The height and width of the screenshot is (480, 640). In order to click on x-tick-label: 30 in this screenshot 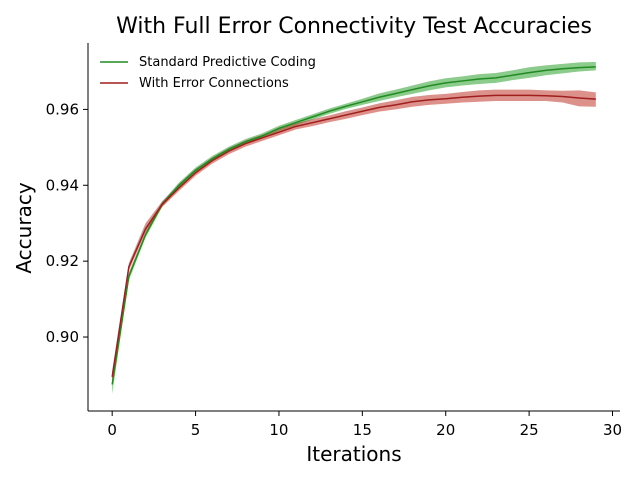, I will do `click(612, 430)`.